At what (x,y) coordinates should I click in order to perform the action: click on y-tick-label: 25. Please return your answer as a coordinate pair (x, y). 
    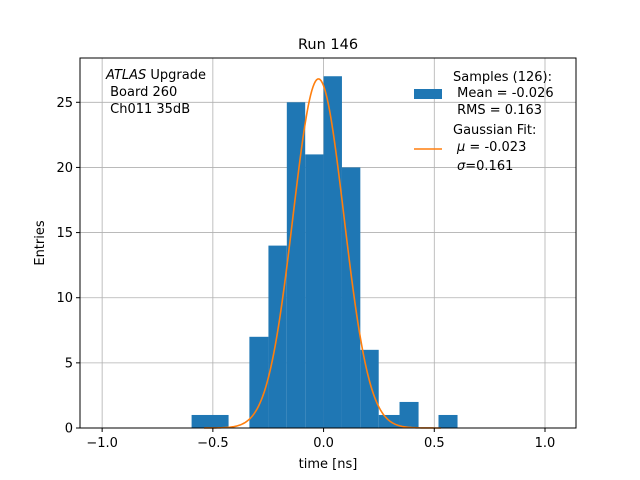
    Looking at the image, I should click on (64, 103).